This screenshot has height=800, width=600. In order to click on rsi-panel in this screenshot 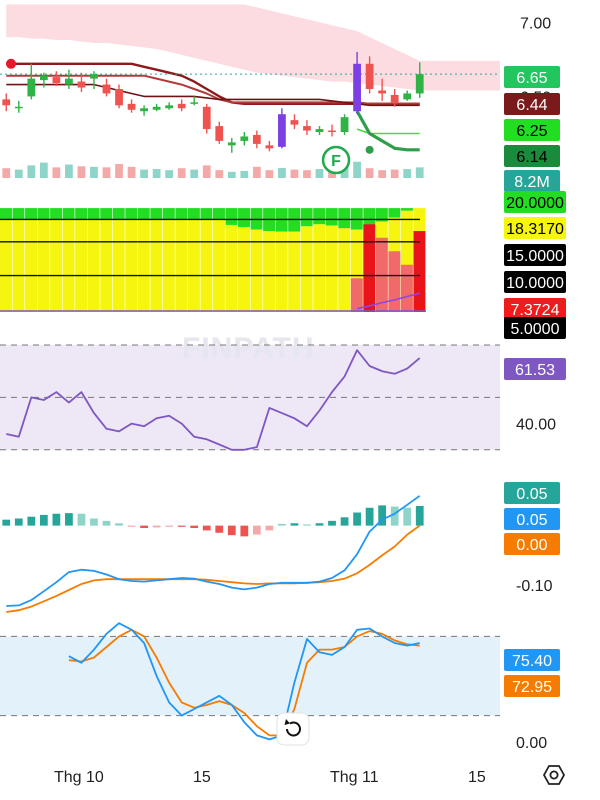, I will do `click(250, 397)`.